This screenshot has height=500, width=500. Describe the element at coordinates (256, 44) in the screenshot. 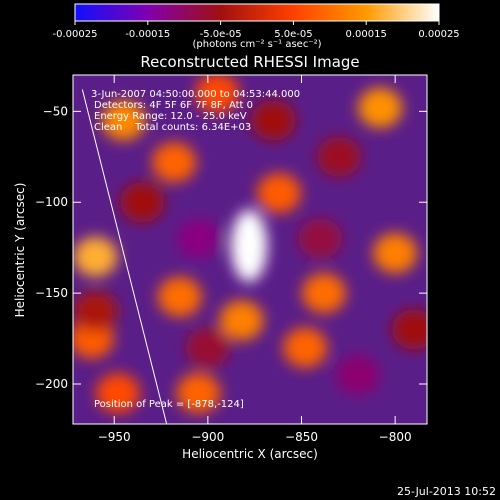

I see `colorbar-unit-label: (photons cm⁻² s⁻¹ asec⁻²)` at that location.